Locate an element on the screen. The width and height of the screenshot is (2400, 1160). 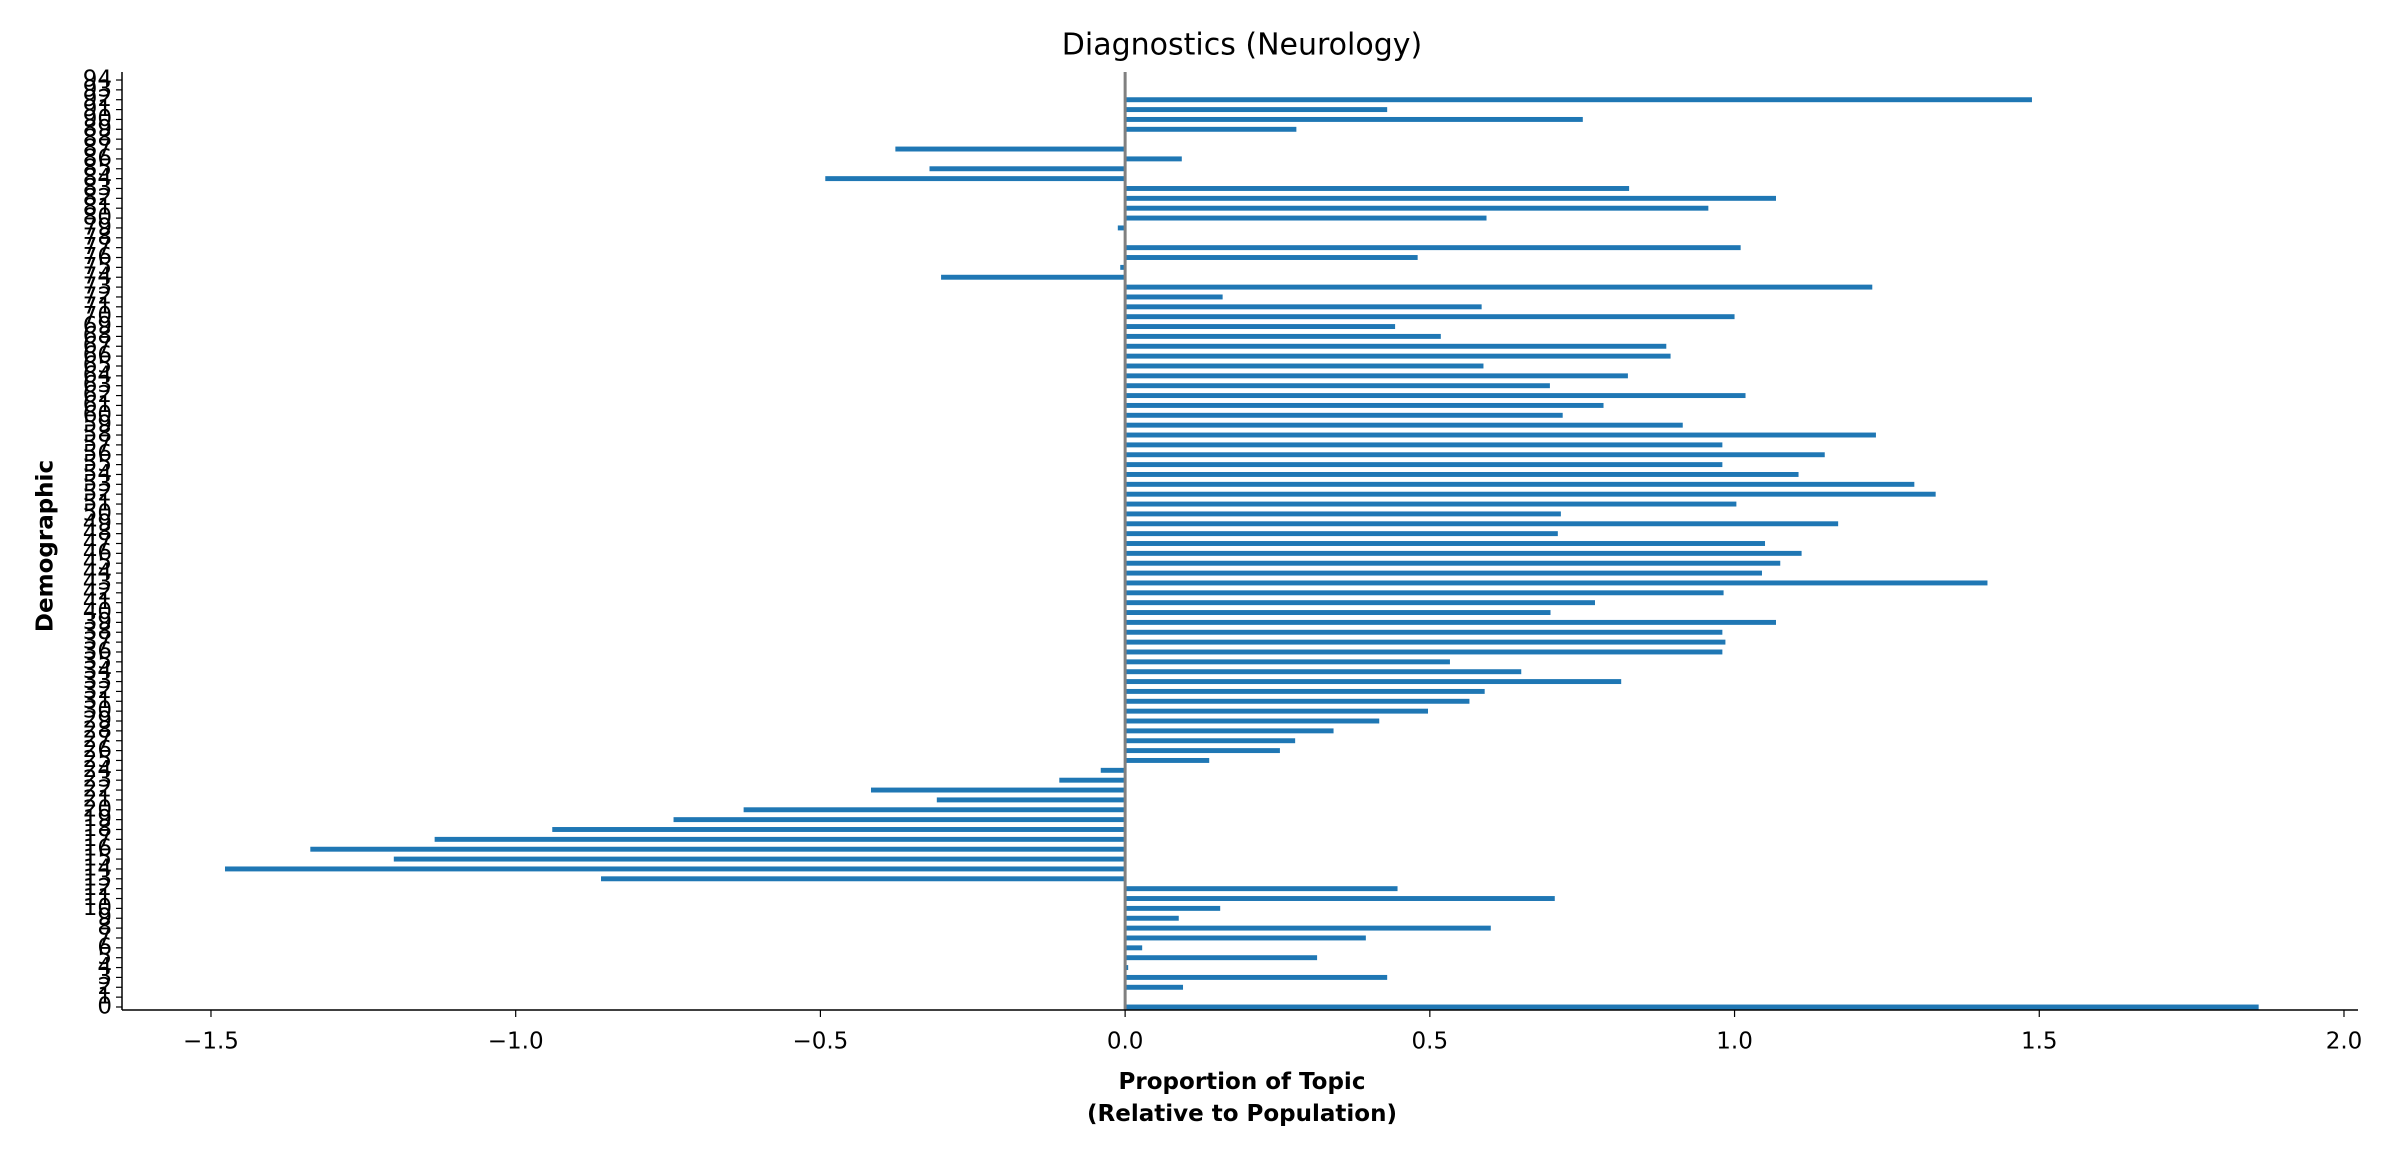
x-tick-label: 0.0 is located at coordinates (1125, 1042).